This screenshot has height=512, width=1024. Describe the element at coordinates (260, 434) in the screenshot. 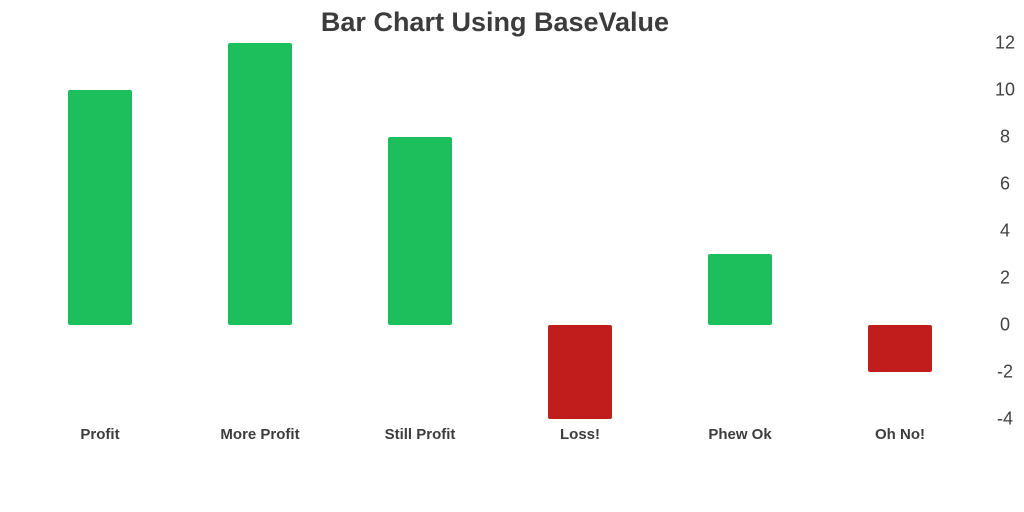

I see `x-axis-label-more-profit: More Profit` at that location.